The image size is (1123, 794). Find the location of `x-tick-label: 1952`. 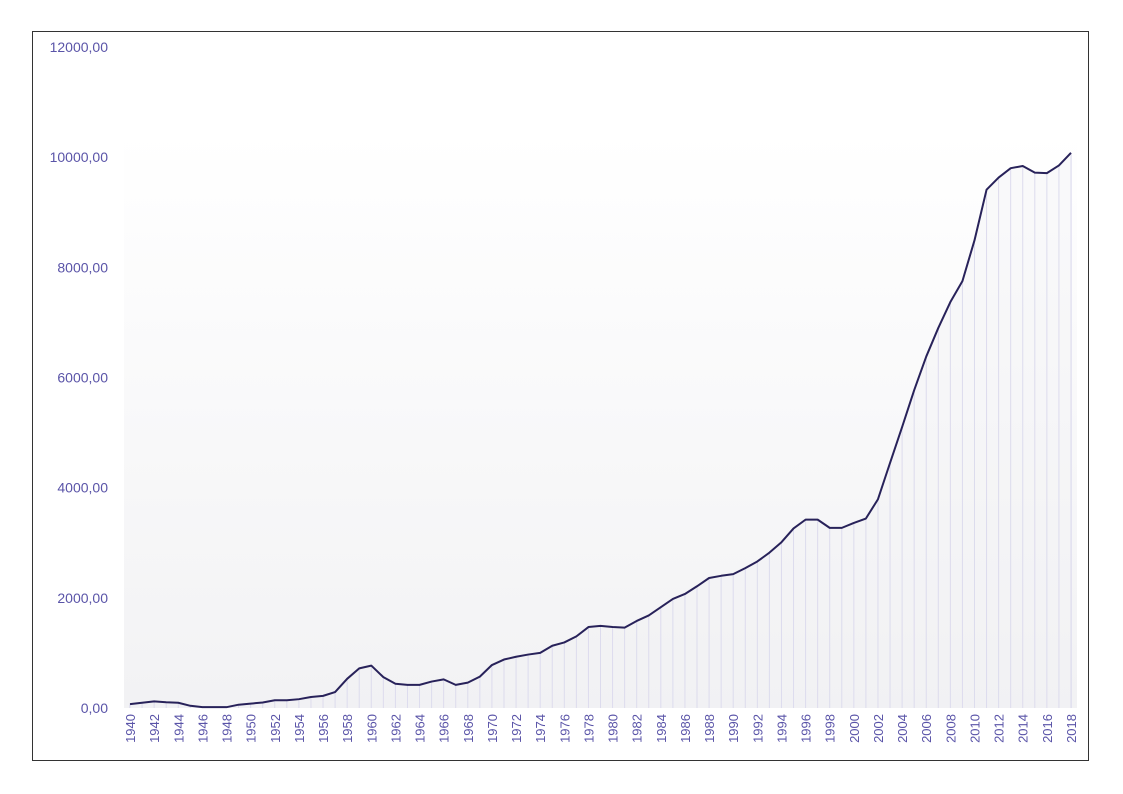

x-tick-label: 1952 is located at coordinates (275, 728).